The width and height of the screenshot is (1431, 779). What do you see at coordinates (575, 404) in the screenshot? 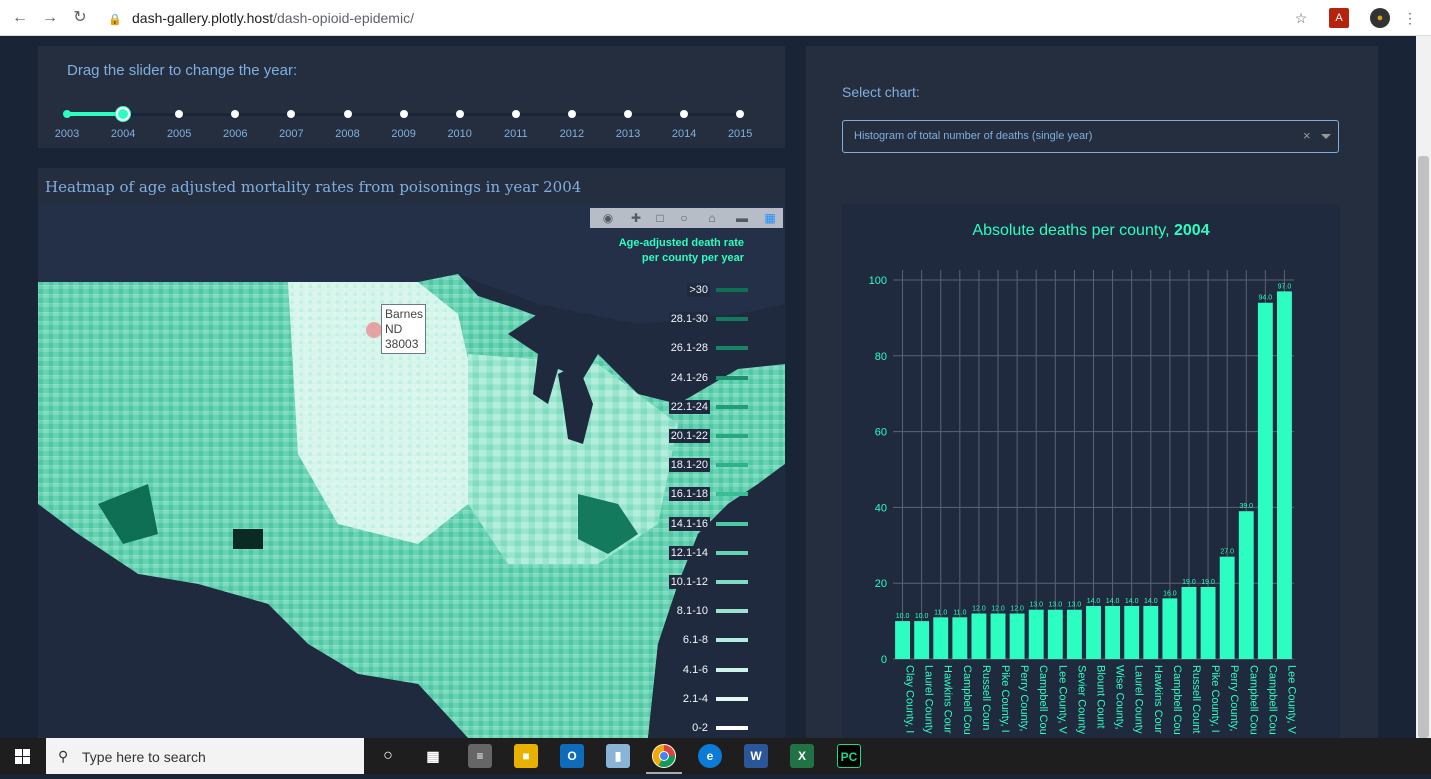
I see `lake-michigan` at bounding box center [575, 404].